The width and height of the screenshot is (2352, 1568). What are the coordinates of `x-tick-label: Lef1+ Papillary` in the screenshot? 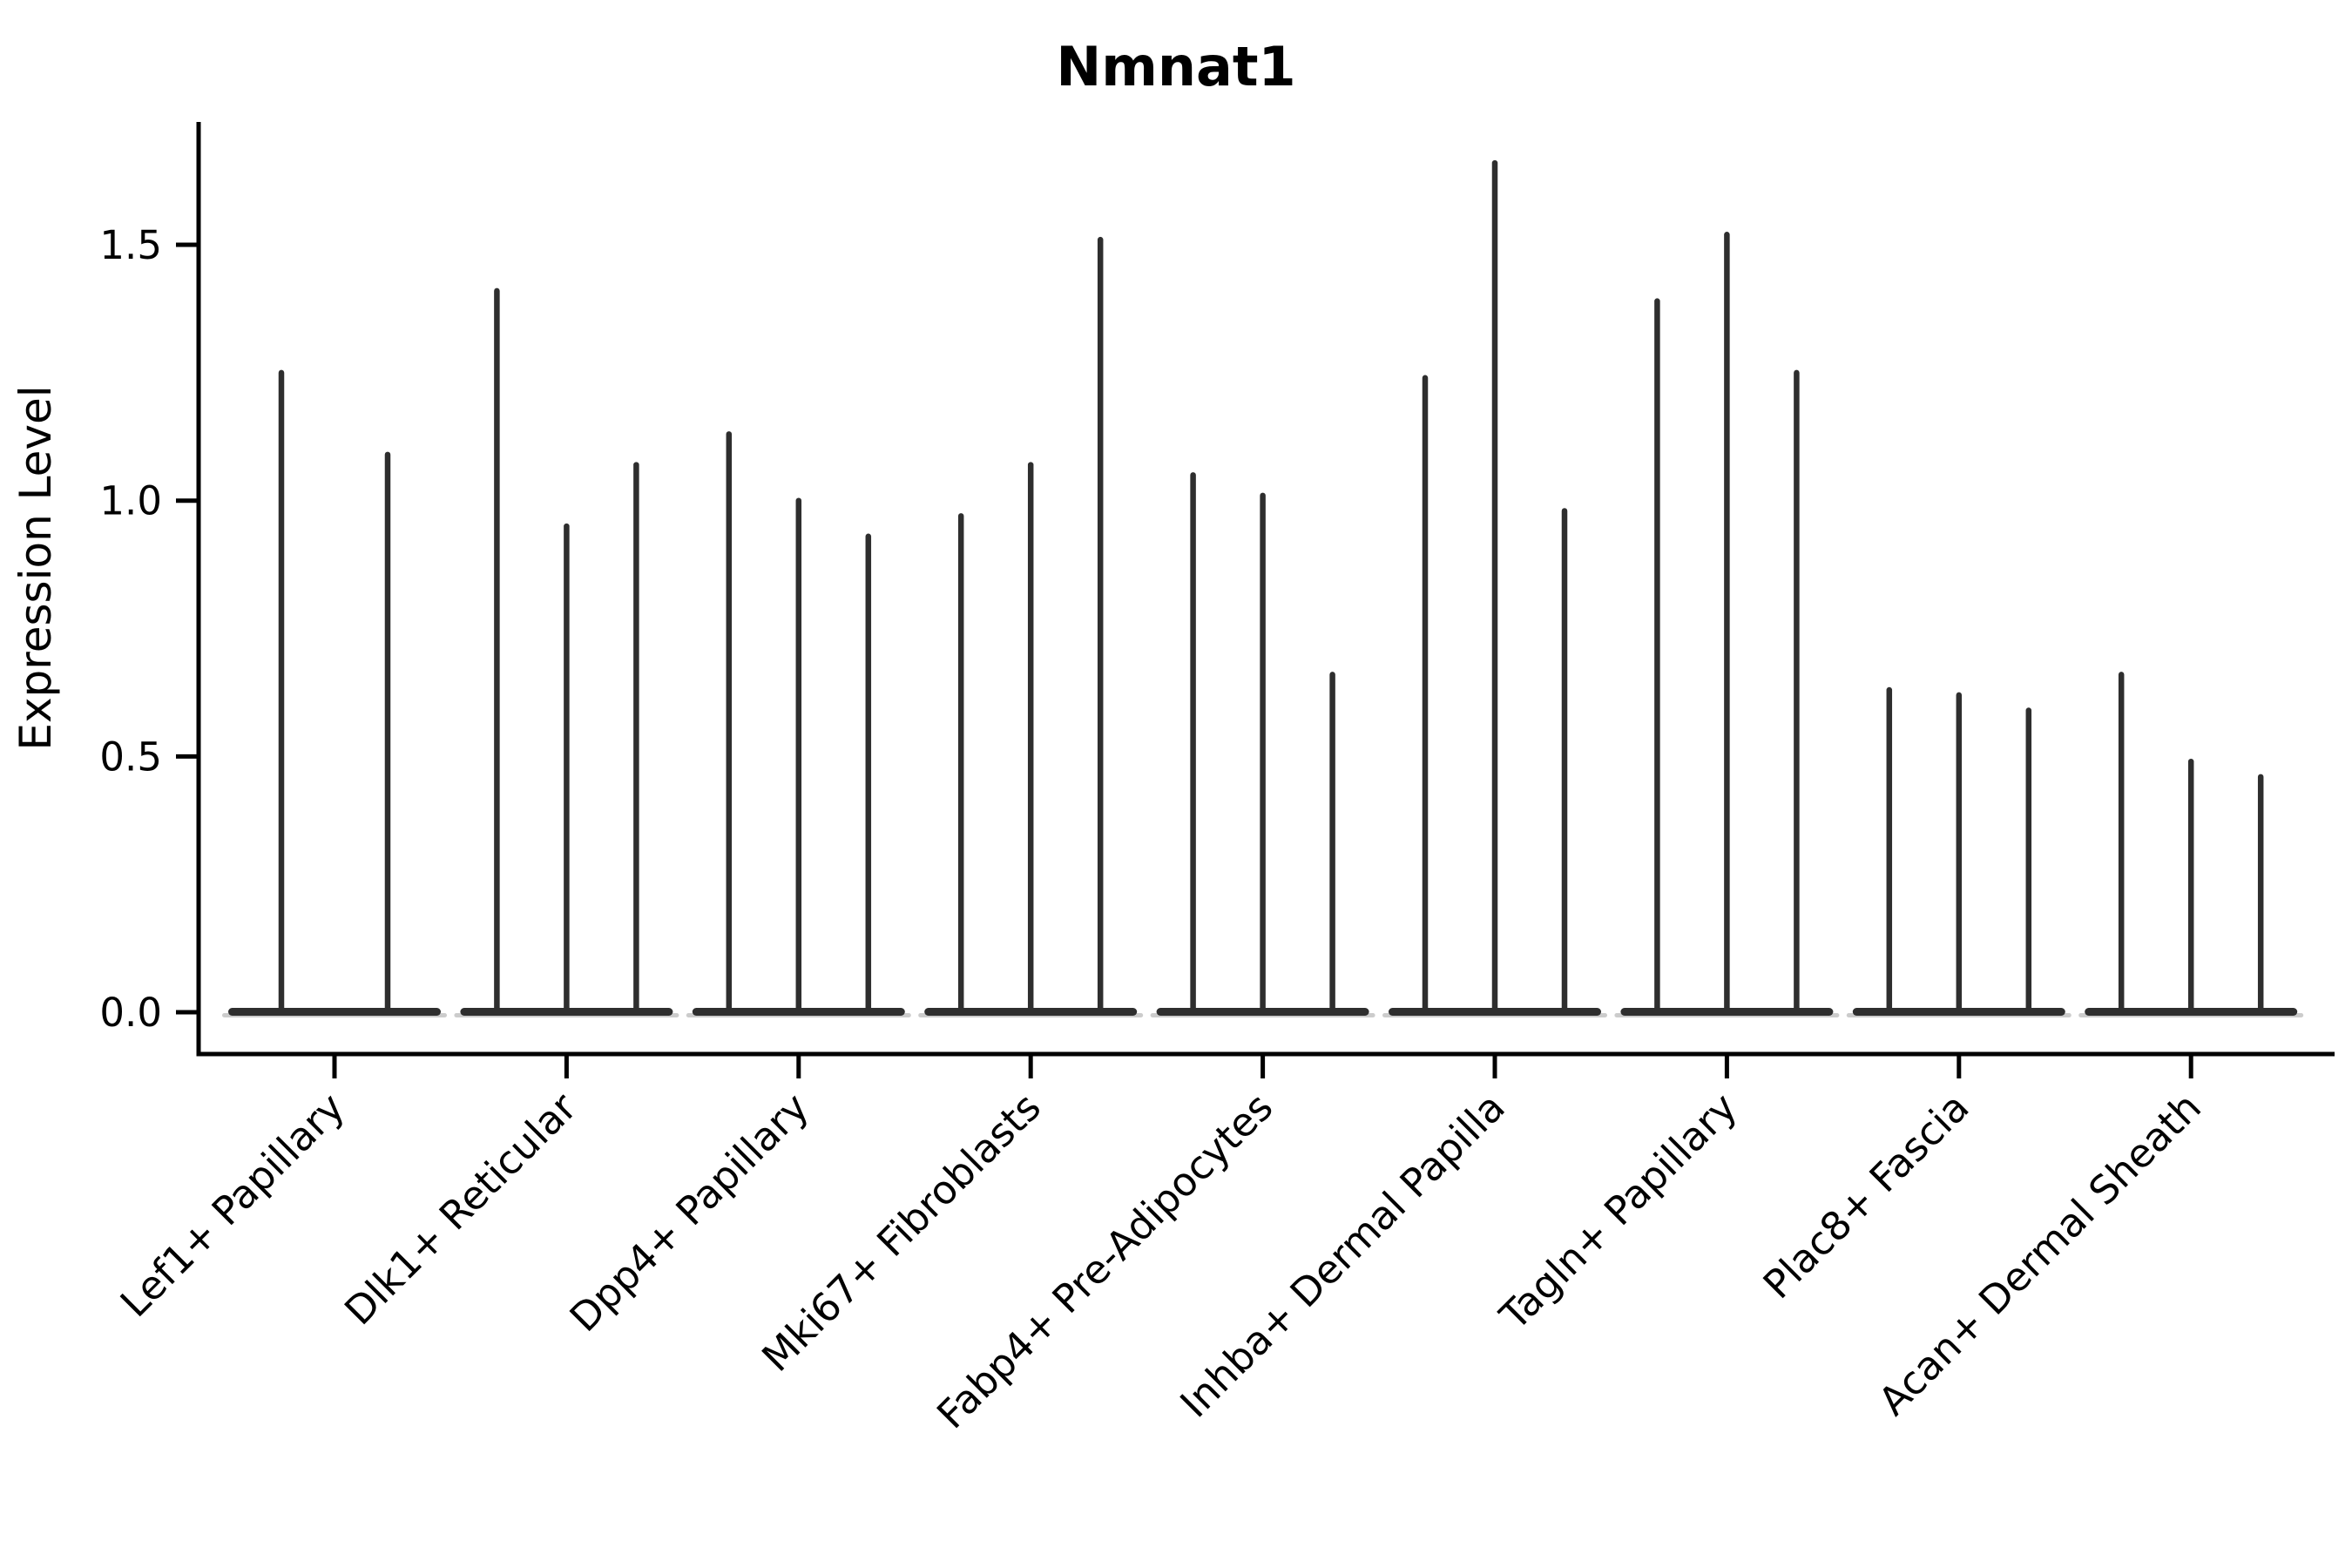 It's located at (233, 1205).